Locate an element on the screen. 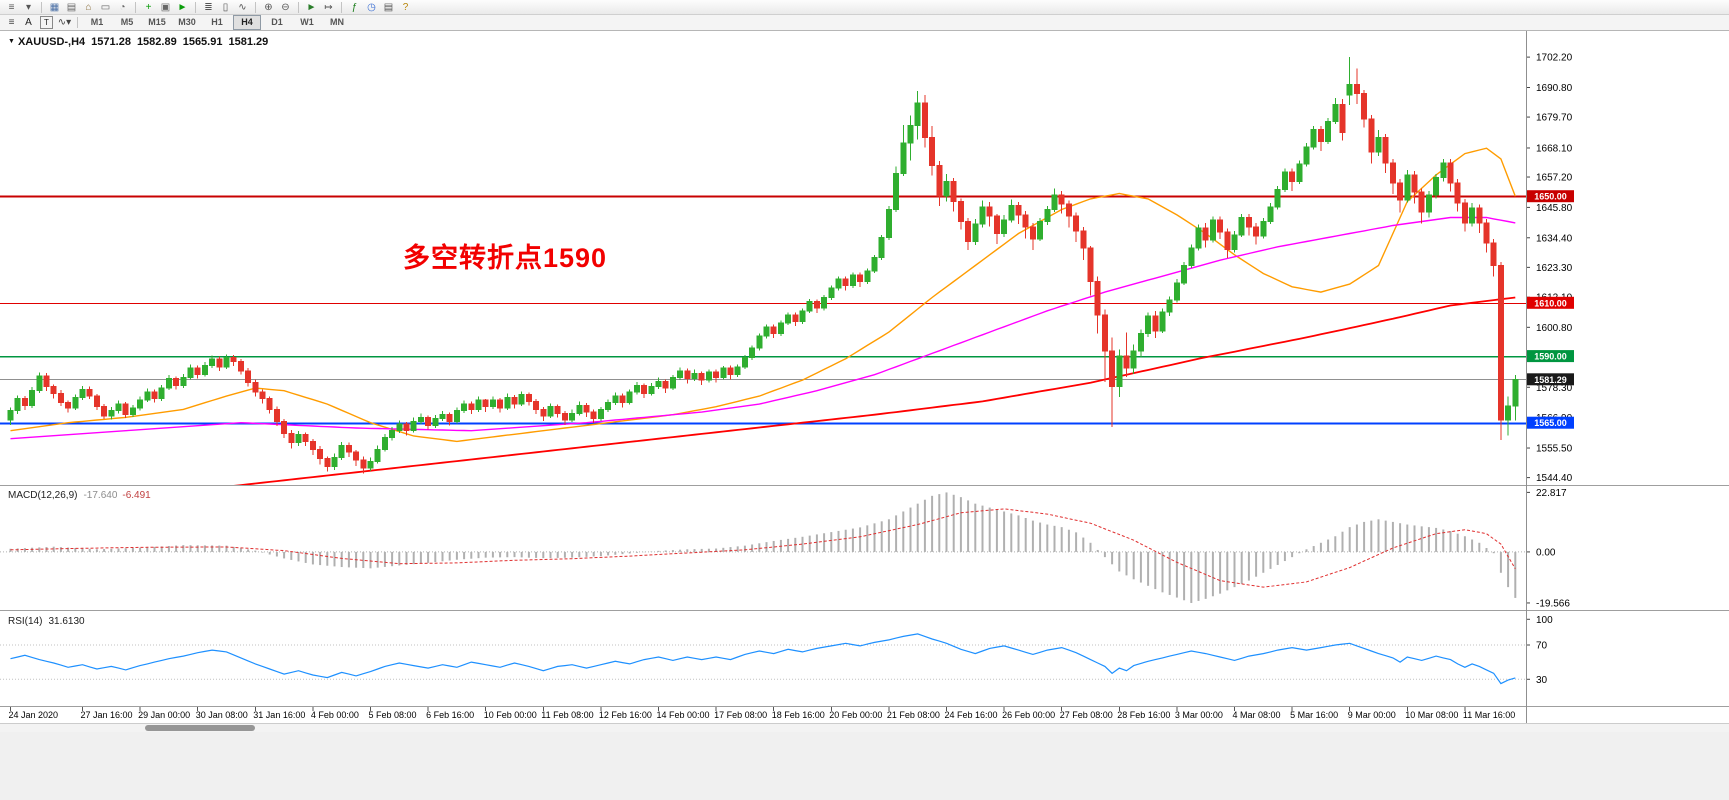 This screenshot has height=800, width=1729. text-tool-icon: A is located at coordinates (28, 22).